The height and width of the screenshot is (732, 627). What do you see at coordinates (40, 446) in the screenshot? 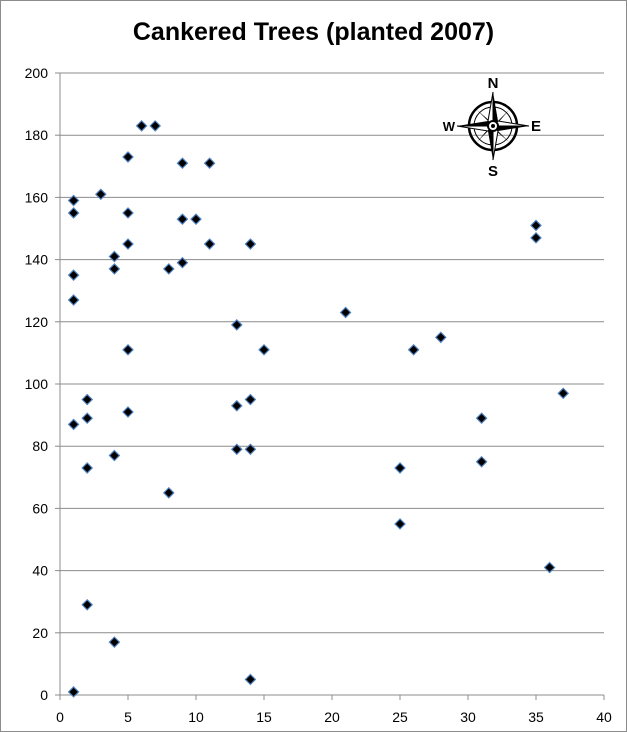
I see `y-tick-label: 80` at bounding box center [40, 446].